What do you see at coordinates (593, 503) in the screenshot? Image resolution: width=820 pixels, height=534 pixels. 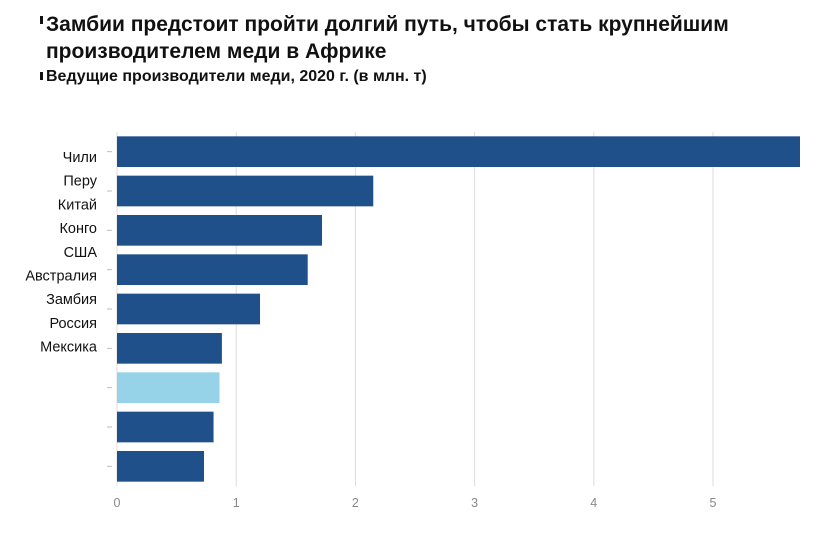 I see `x-tick-label: 4` at bounding box center [593, 503].